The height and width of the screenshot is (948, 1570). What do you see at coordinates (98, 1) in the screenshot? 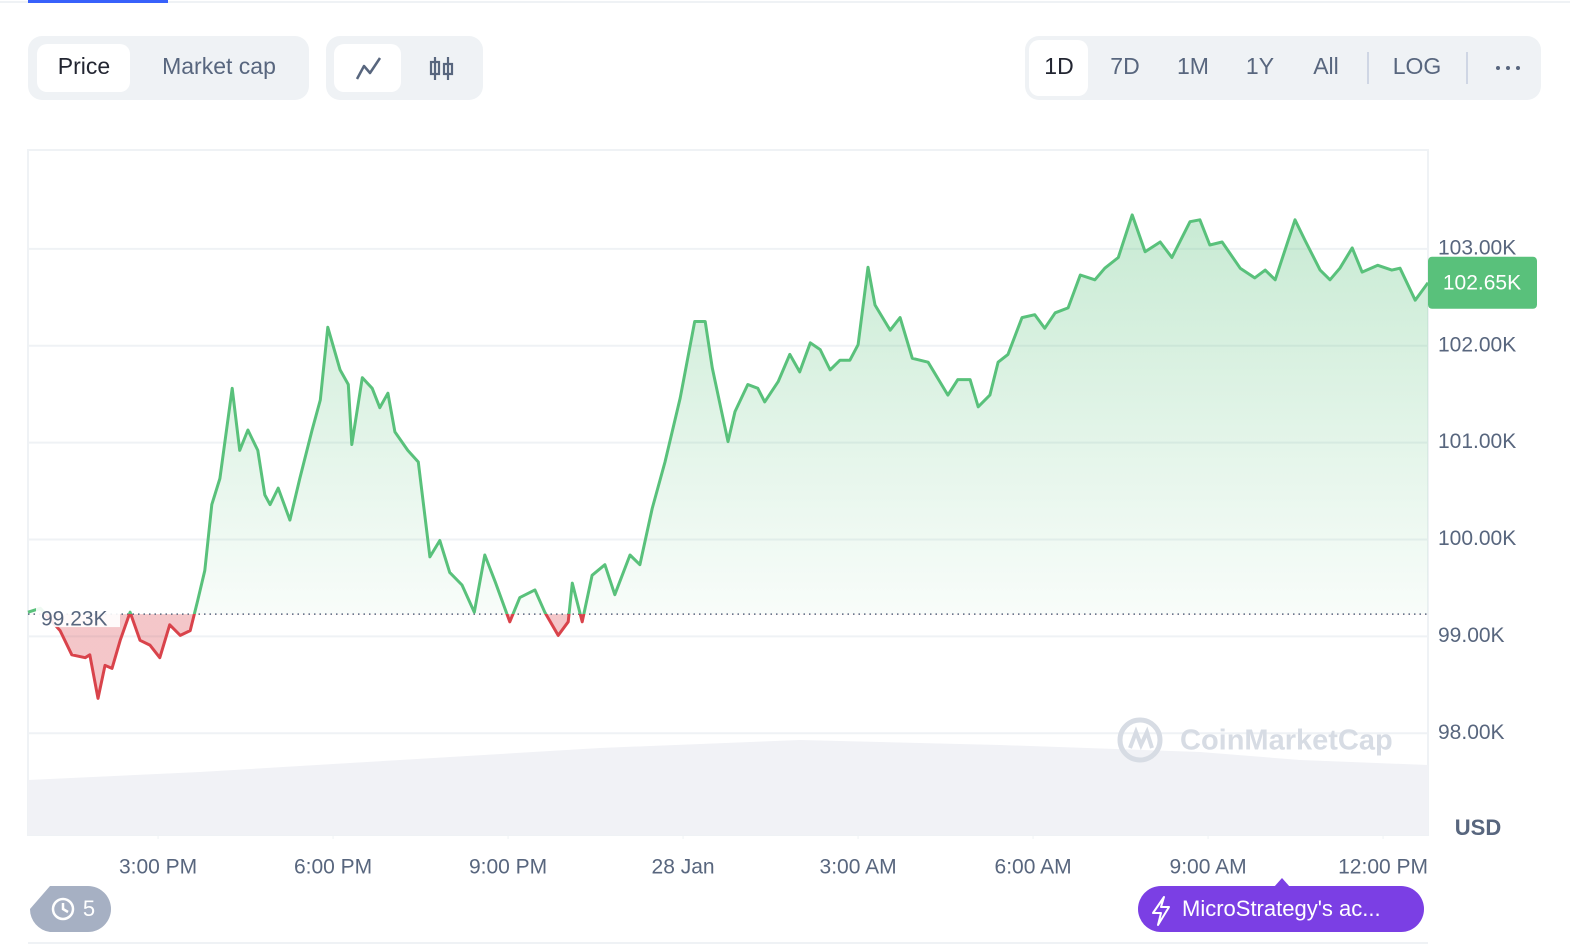
I see `tab-indicator` at bounding box center [98, 1].